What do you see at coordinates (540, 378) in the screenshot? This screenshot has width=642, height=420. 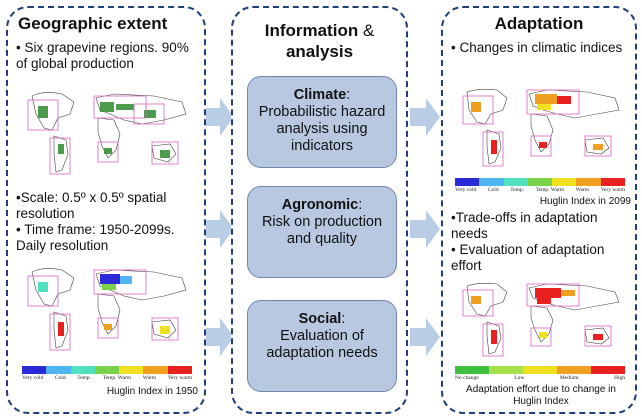 I see `effort-legend-labels: No change Low Medium High` at bounding box center [540, 378].